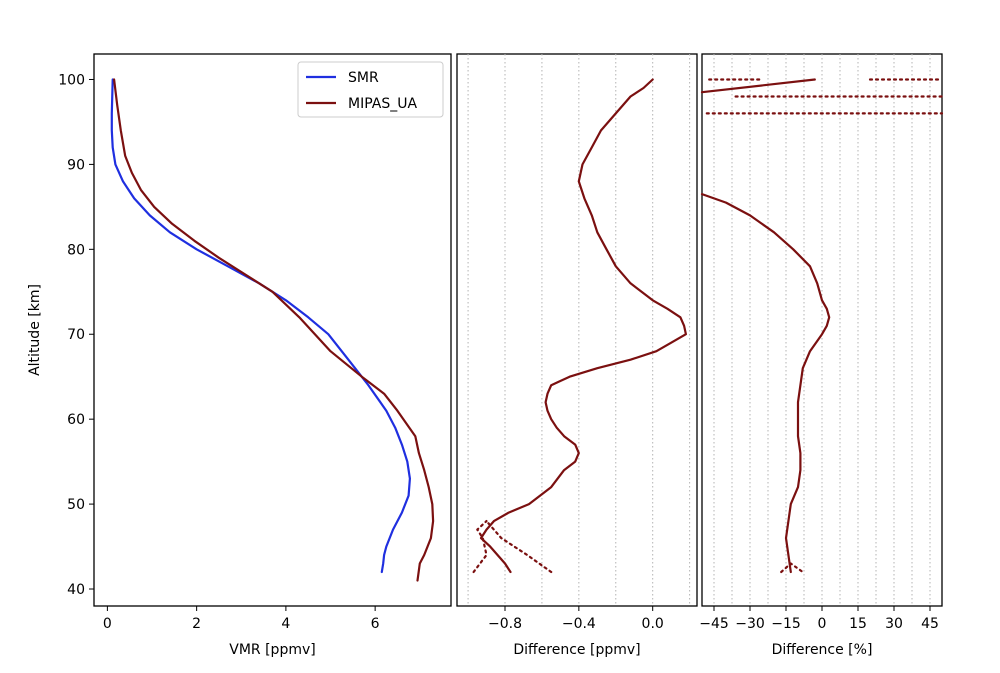 The width and height of the screenshot is (1000, 673). Describe the element at coordinates (858, 624) in the screenshot. I see `percent-diff-x-tick-label: 15` at that location.